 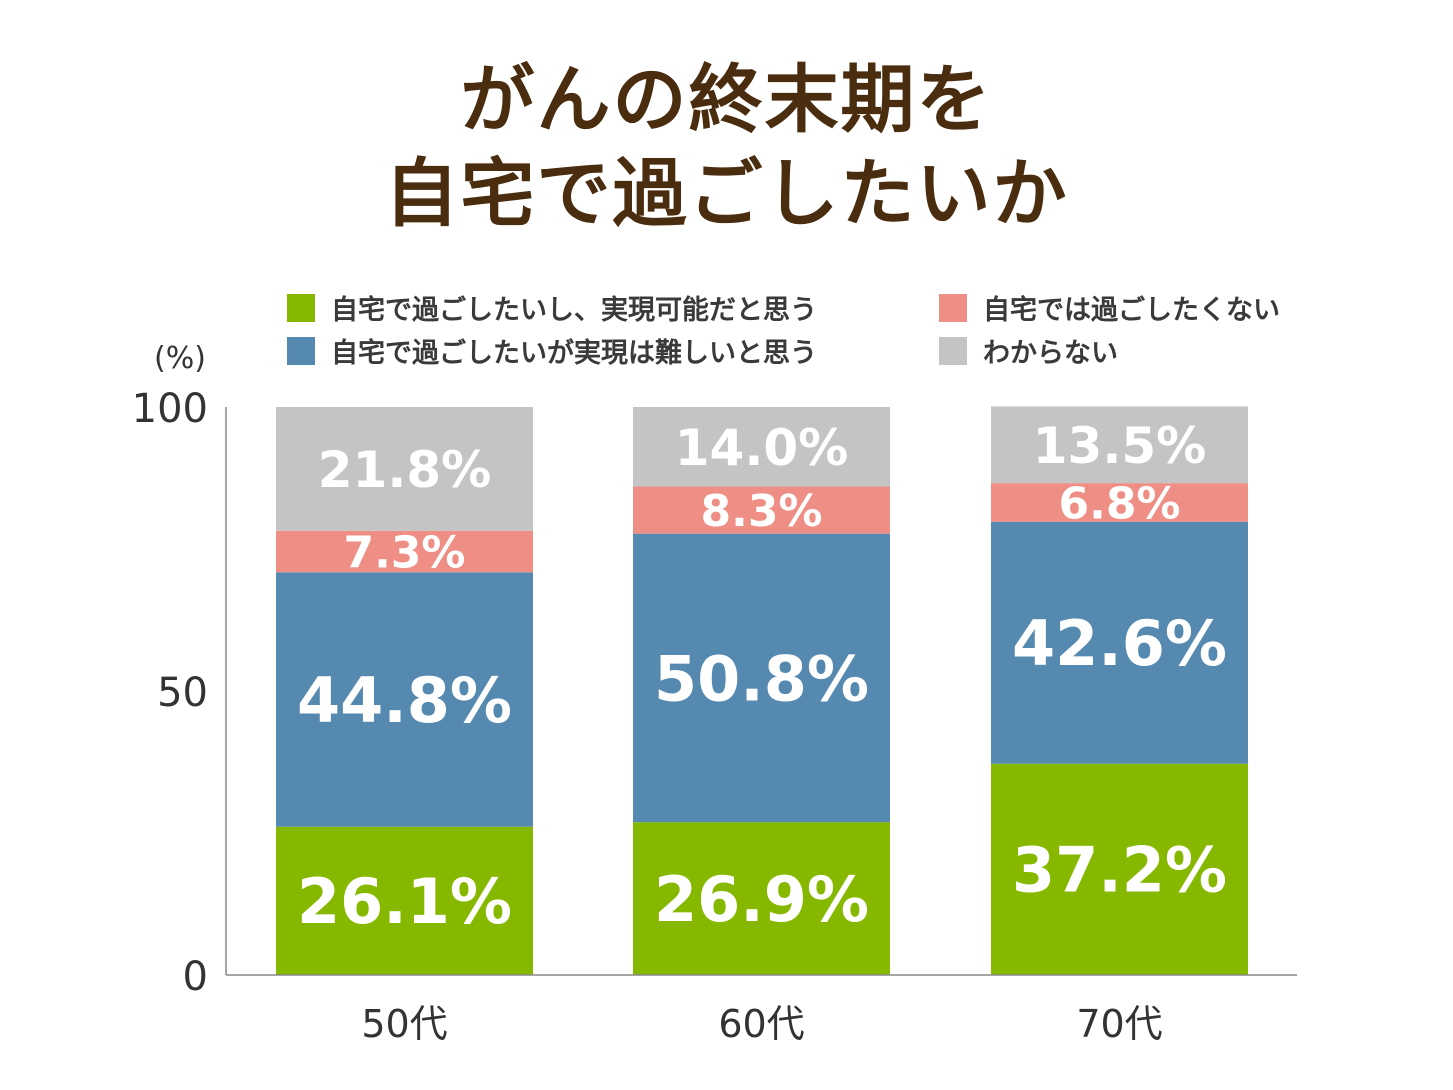 I want to click on legend-item-not-want: 自宅では過ごしたくない, so click(x=1109, y=307).